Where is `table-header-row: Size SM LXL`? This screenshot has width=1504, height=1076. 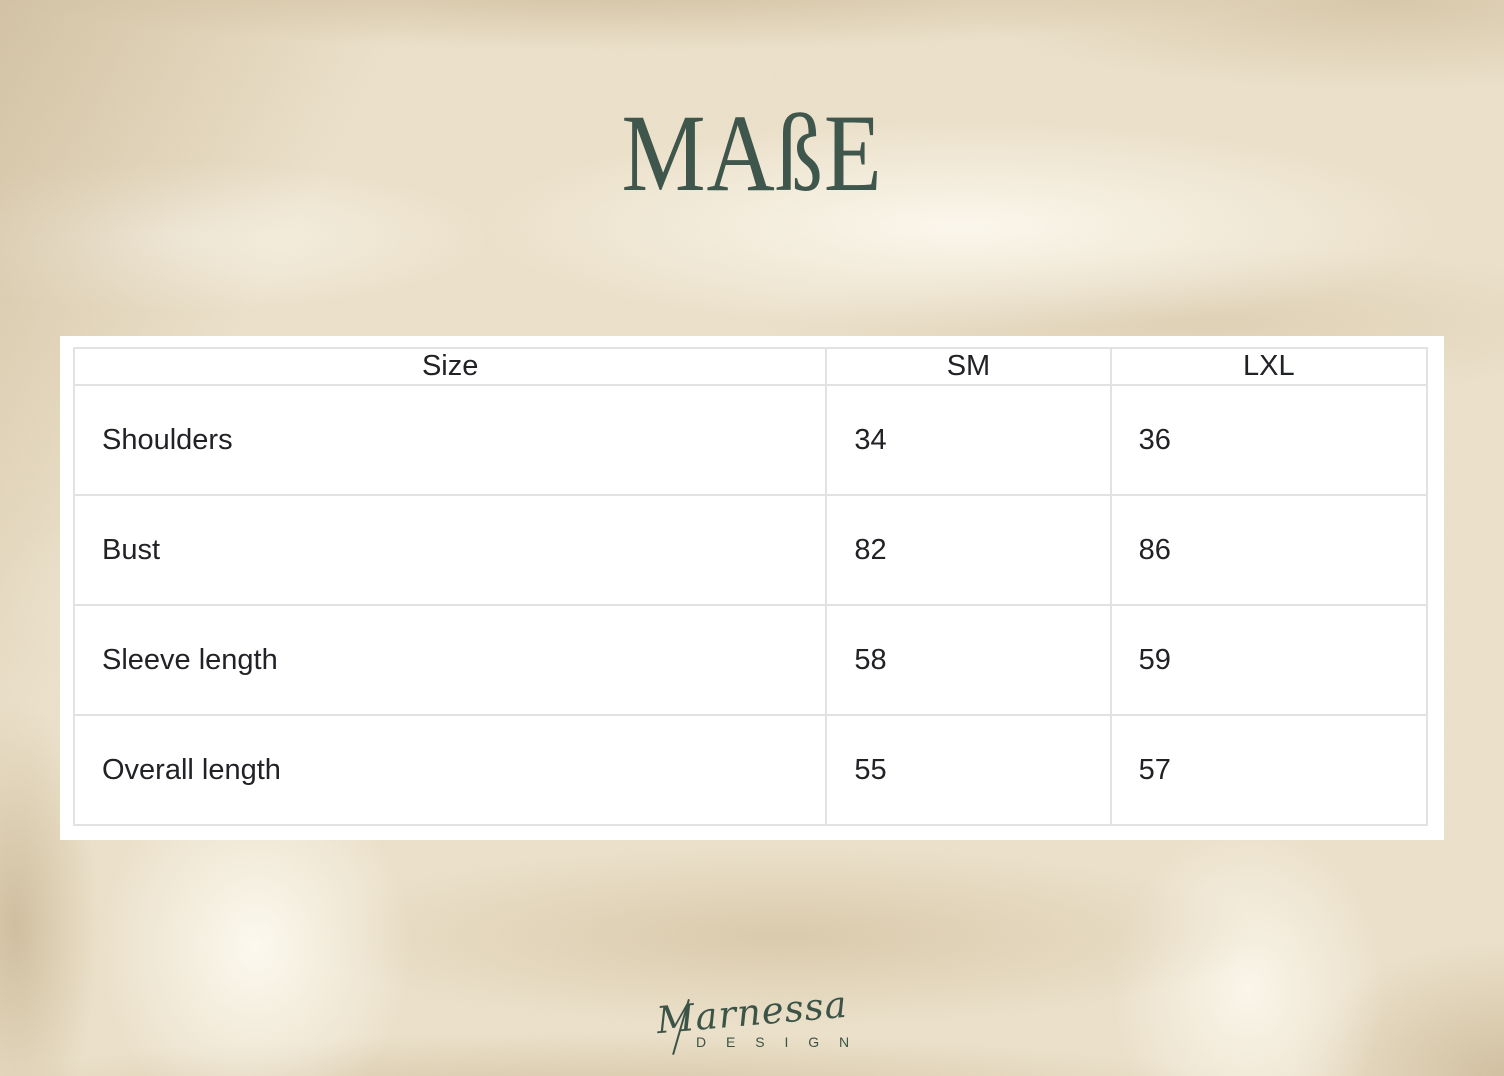
table-header-row: Size SM LXL is located at coordinates (750, 366).